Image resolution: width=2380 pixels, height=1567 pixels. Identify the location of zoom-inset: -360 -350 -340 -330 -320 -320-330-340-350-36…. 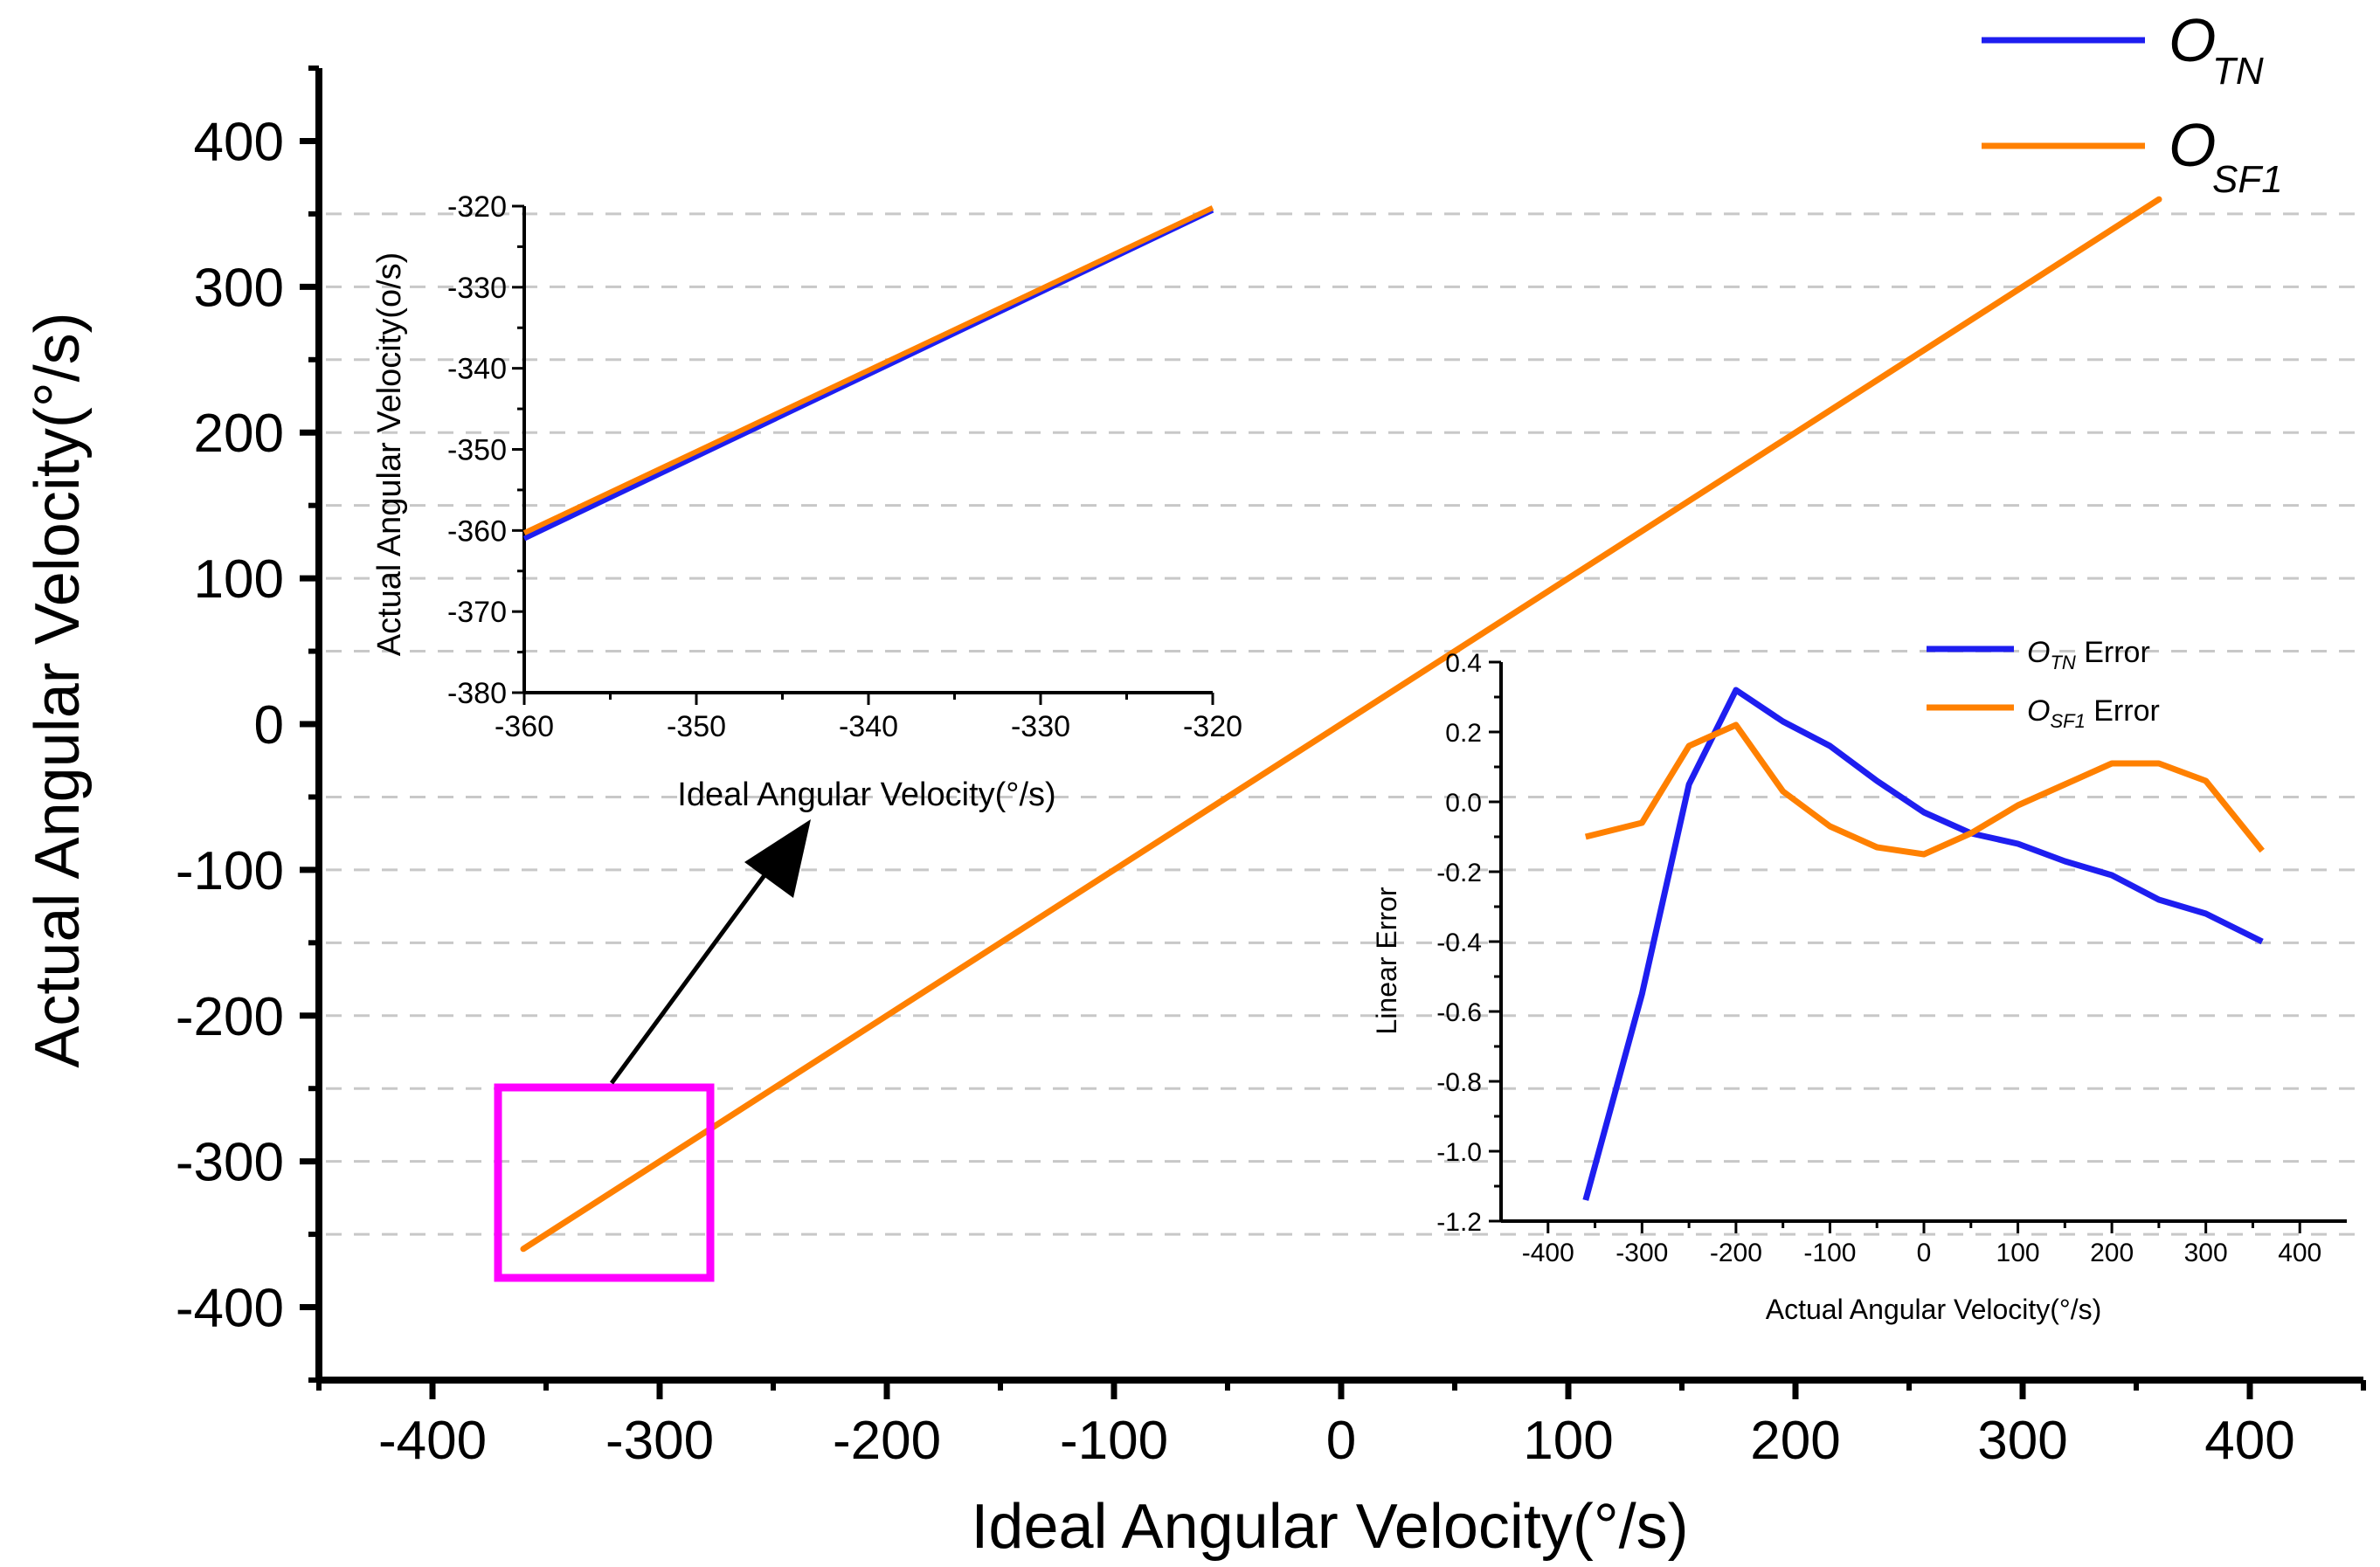
(806, 501).